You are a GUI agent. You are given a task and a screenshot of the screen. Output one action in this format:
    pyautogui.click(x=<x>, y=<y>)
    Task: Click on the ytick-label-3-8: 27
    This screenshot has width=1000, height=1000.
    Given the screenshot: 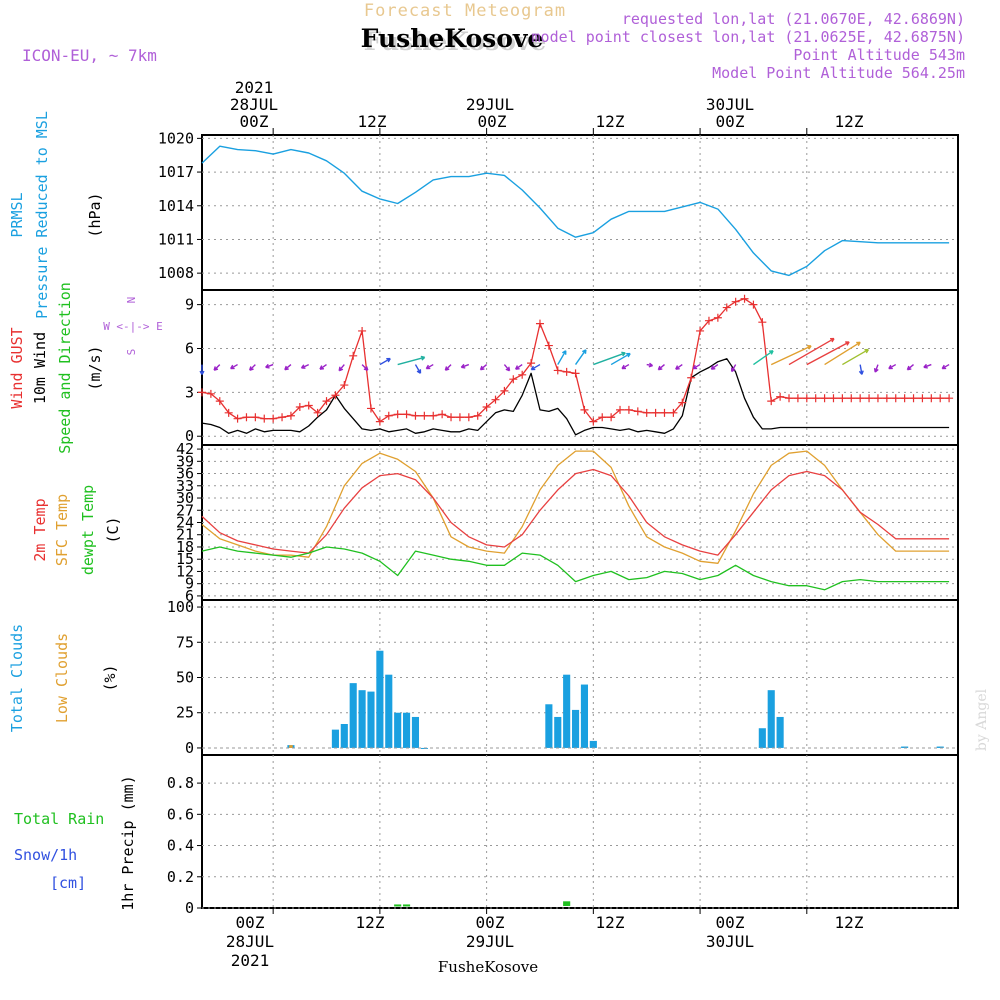 What is the action you would take?
    pyautogui.click(x=185, y=510)
    